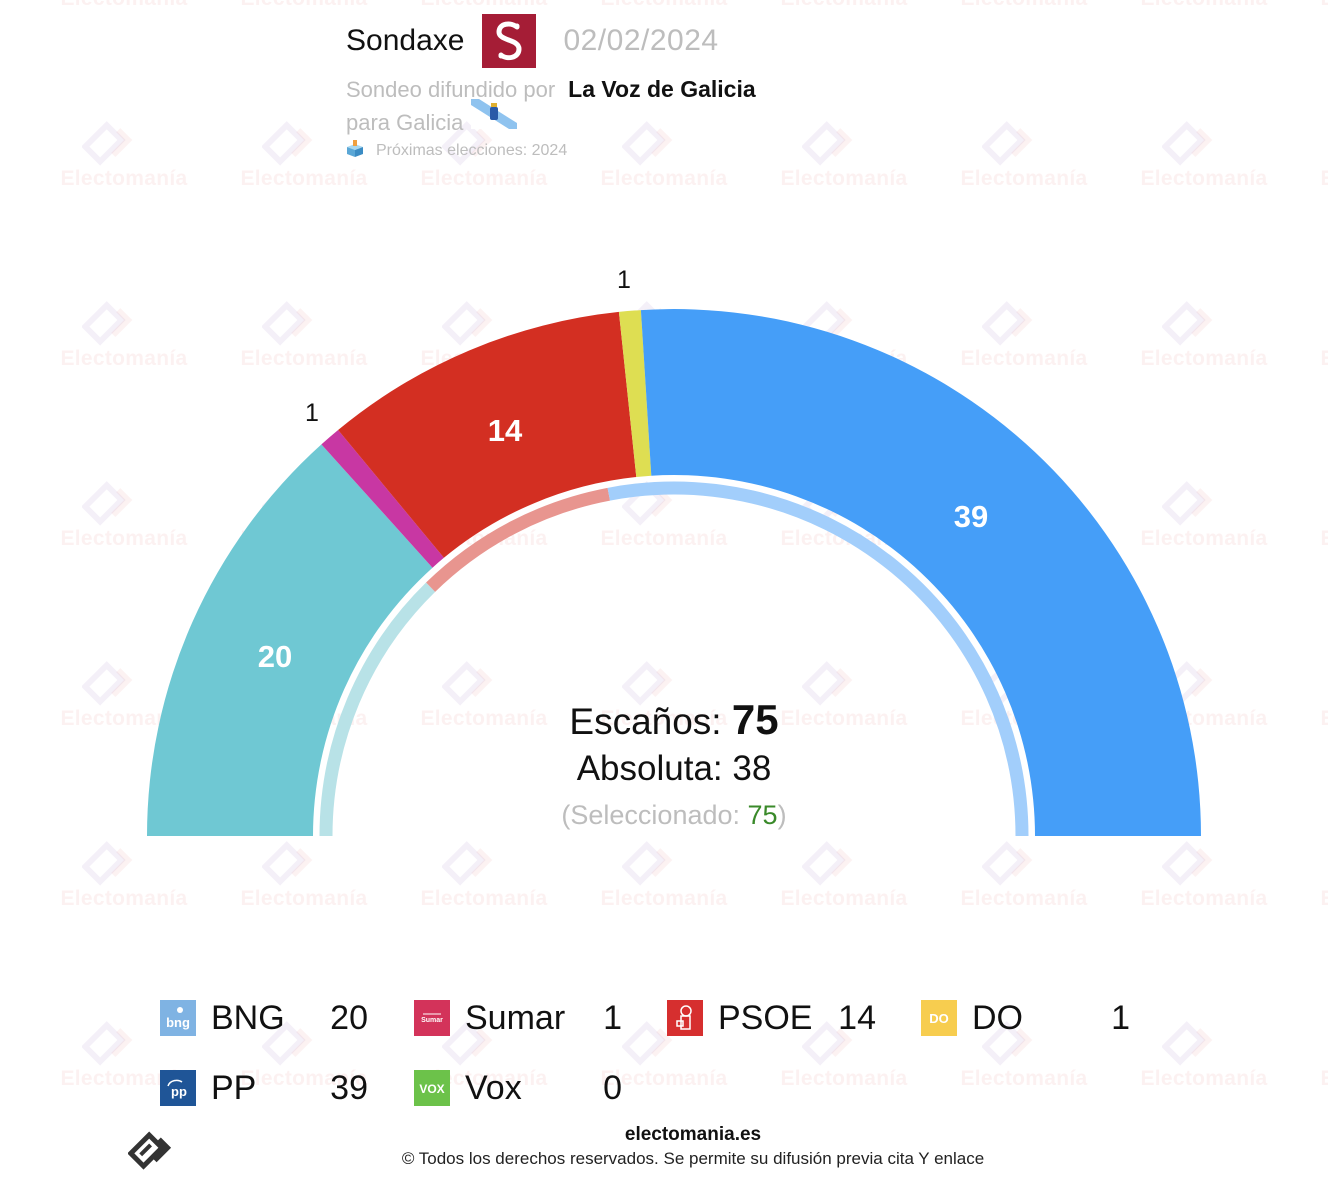 The image size is (1328, 1188). Describe the element at coordinates (971, 516) in the screenshot. I see `segment-label-pp: 39` at that location.